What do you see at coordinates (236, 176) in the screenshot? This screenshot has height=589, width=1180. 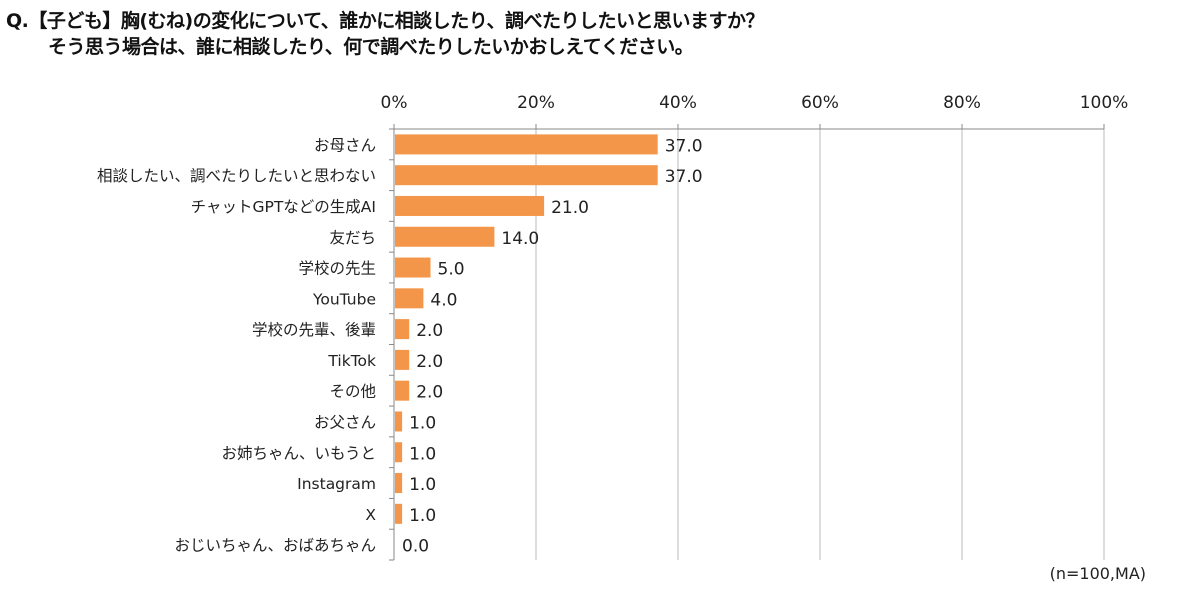 I see `category-label: 相談したい、調べたりしたいと思わない` at bounding box center [236, 176].